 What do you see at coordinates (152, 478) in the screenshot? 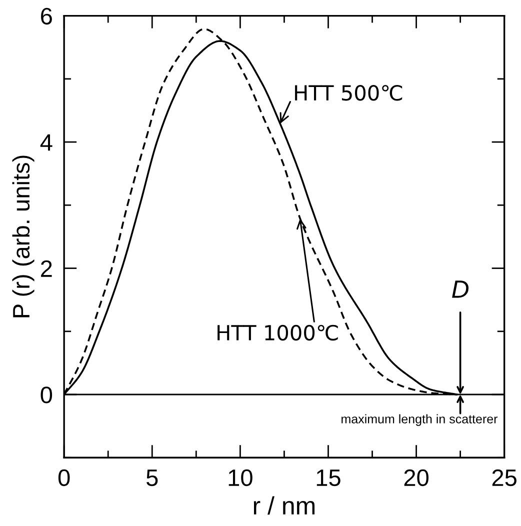
I see `x-tick-label: 5` at bounding box center [152, 478].